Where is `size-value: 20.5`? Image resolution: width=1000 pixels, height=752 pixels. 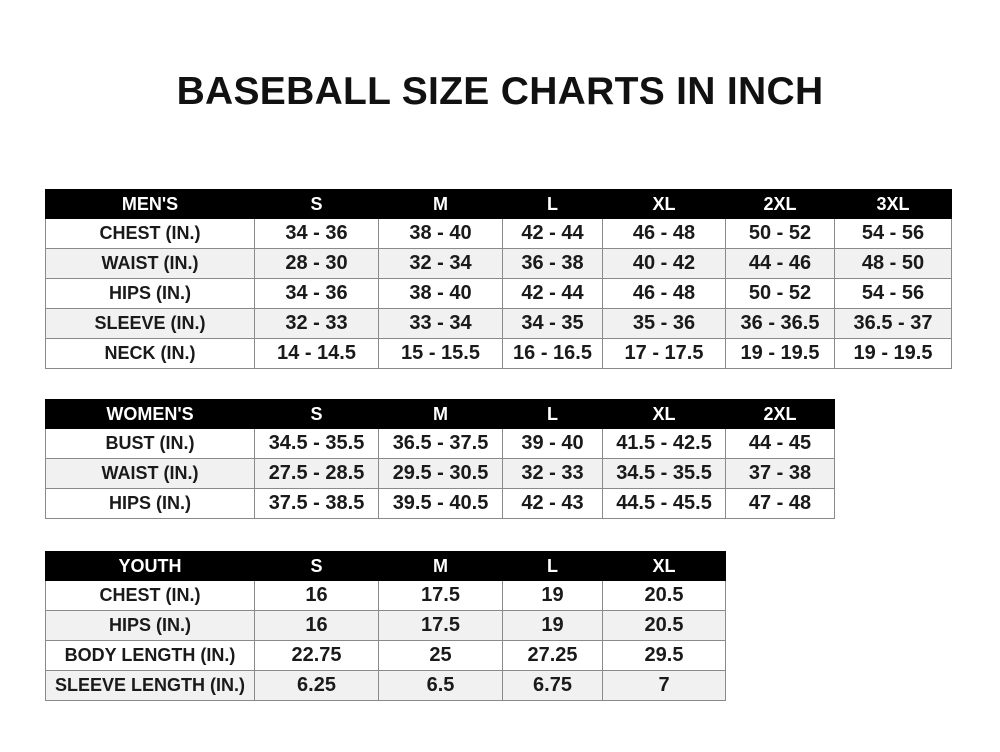
size-value: 20.5 is located at coordinates (664, 625).